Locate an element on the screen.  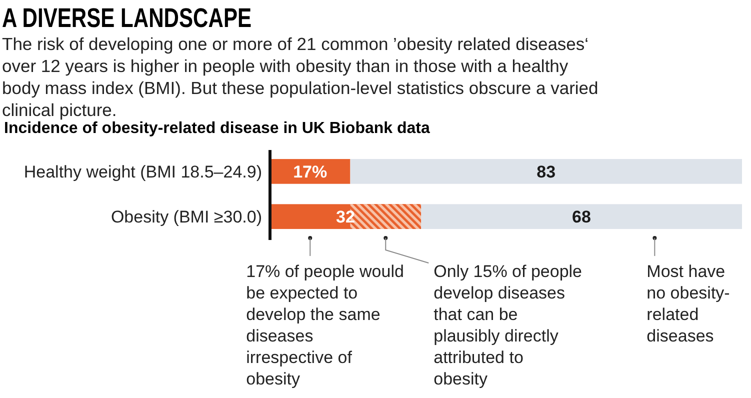
y-tick-label: Healthy weight (BMI 18.5–24.9) is located at coordinates (143, 172).